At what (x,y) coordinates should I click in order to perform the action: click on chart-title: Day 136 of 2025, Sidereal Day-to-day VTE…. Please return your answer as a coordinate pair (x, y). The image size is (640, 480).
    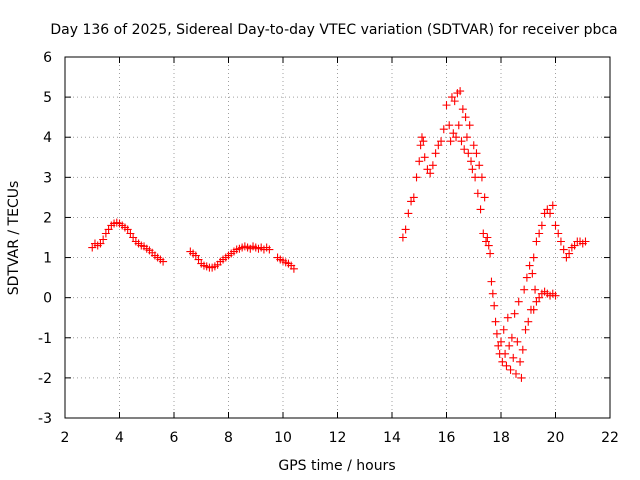
    Looking at the image, I should click on (333, 30).